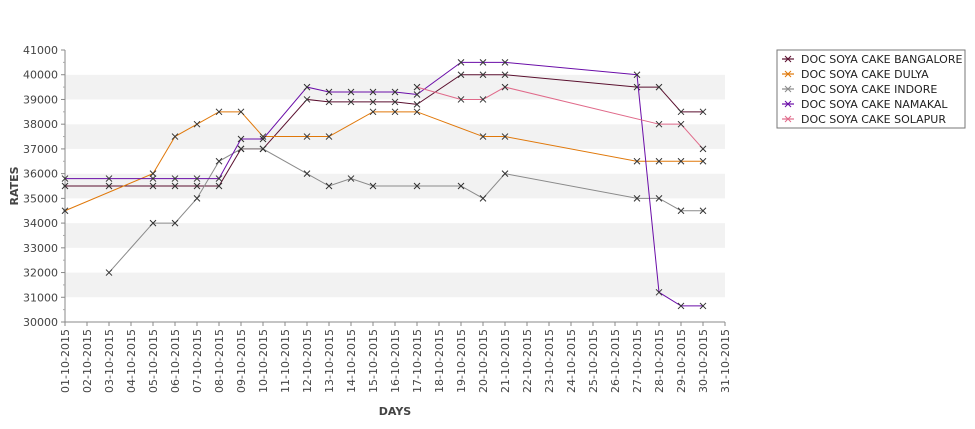 The image size is (975, 429). Describe the element at coordinates (439, 361) in the screenshot. I see `x-tick-label: 18-10-2015` at that location.